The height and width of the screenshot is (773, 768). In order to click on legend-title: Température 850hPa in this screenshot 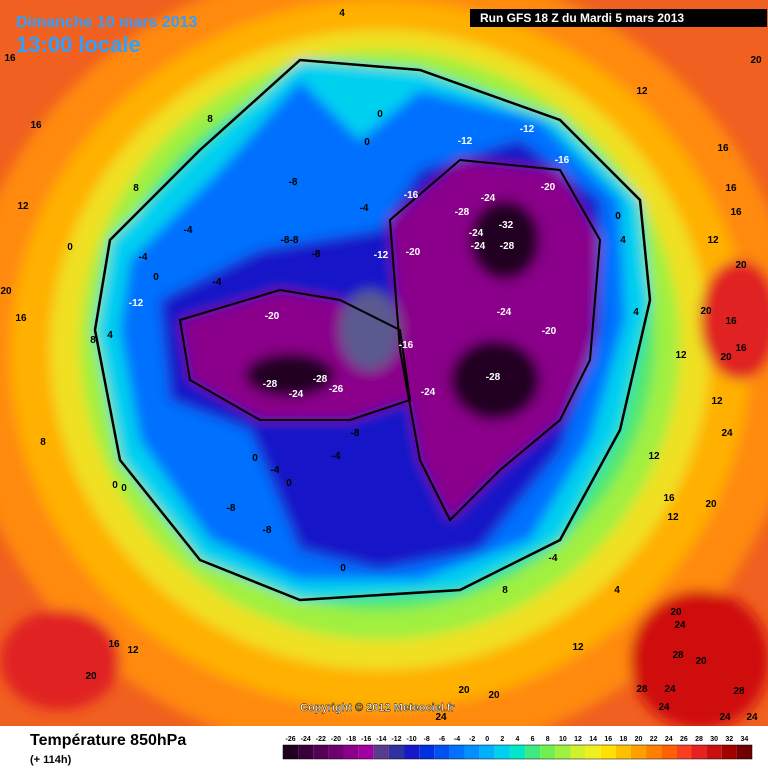, I will do `click(108, 740)`.